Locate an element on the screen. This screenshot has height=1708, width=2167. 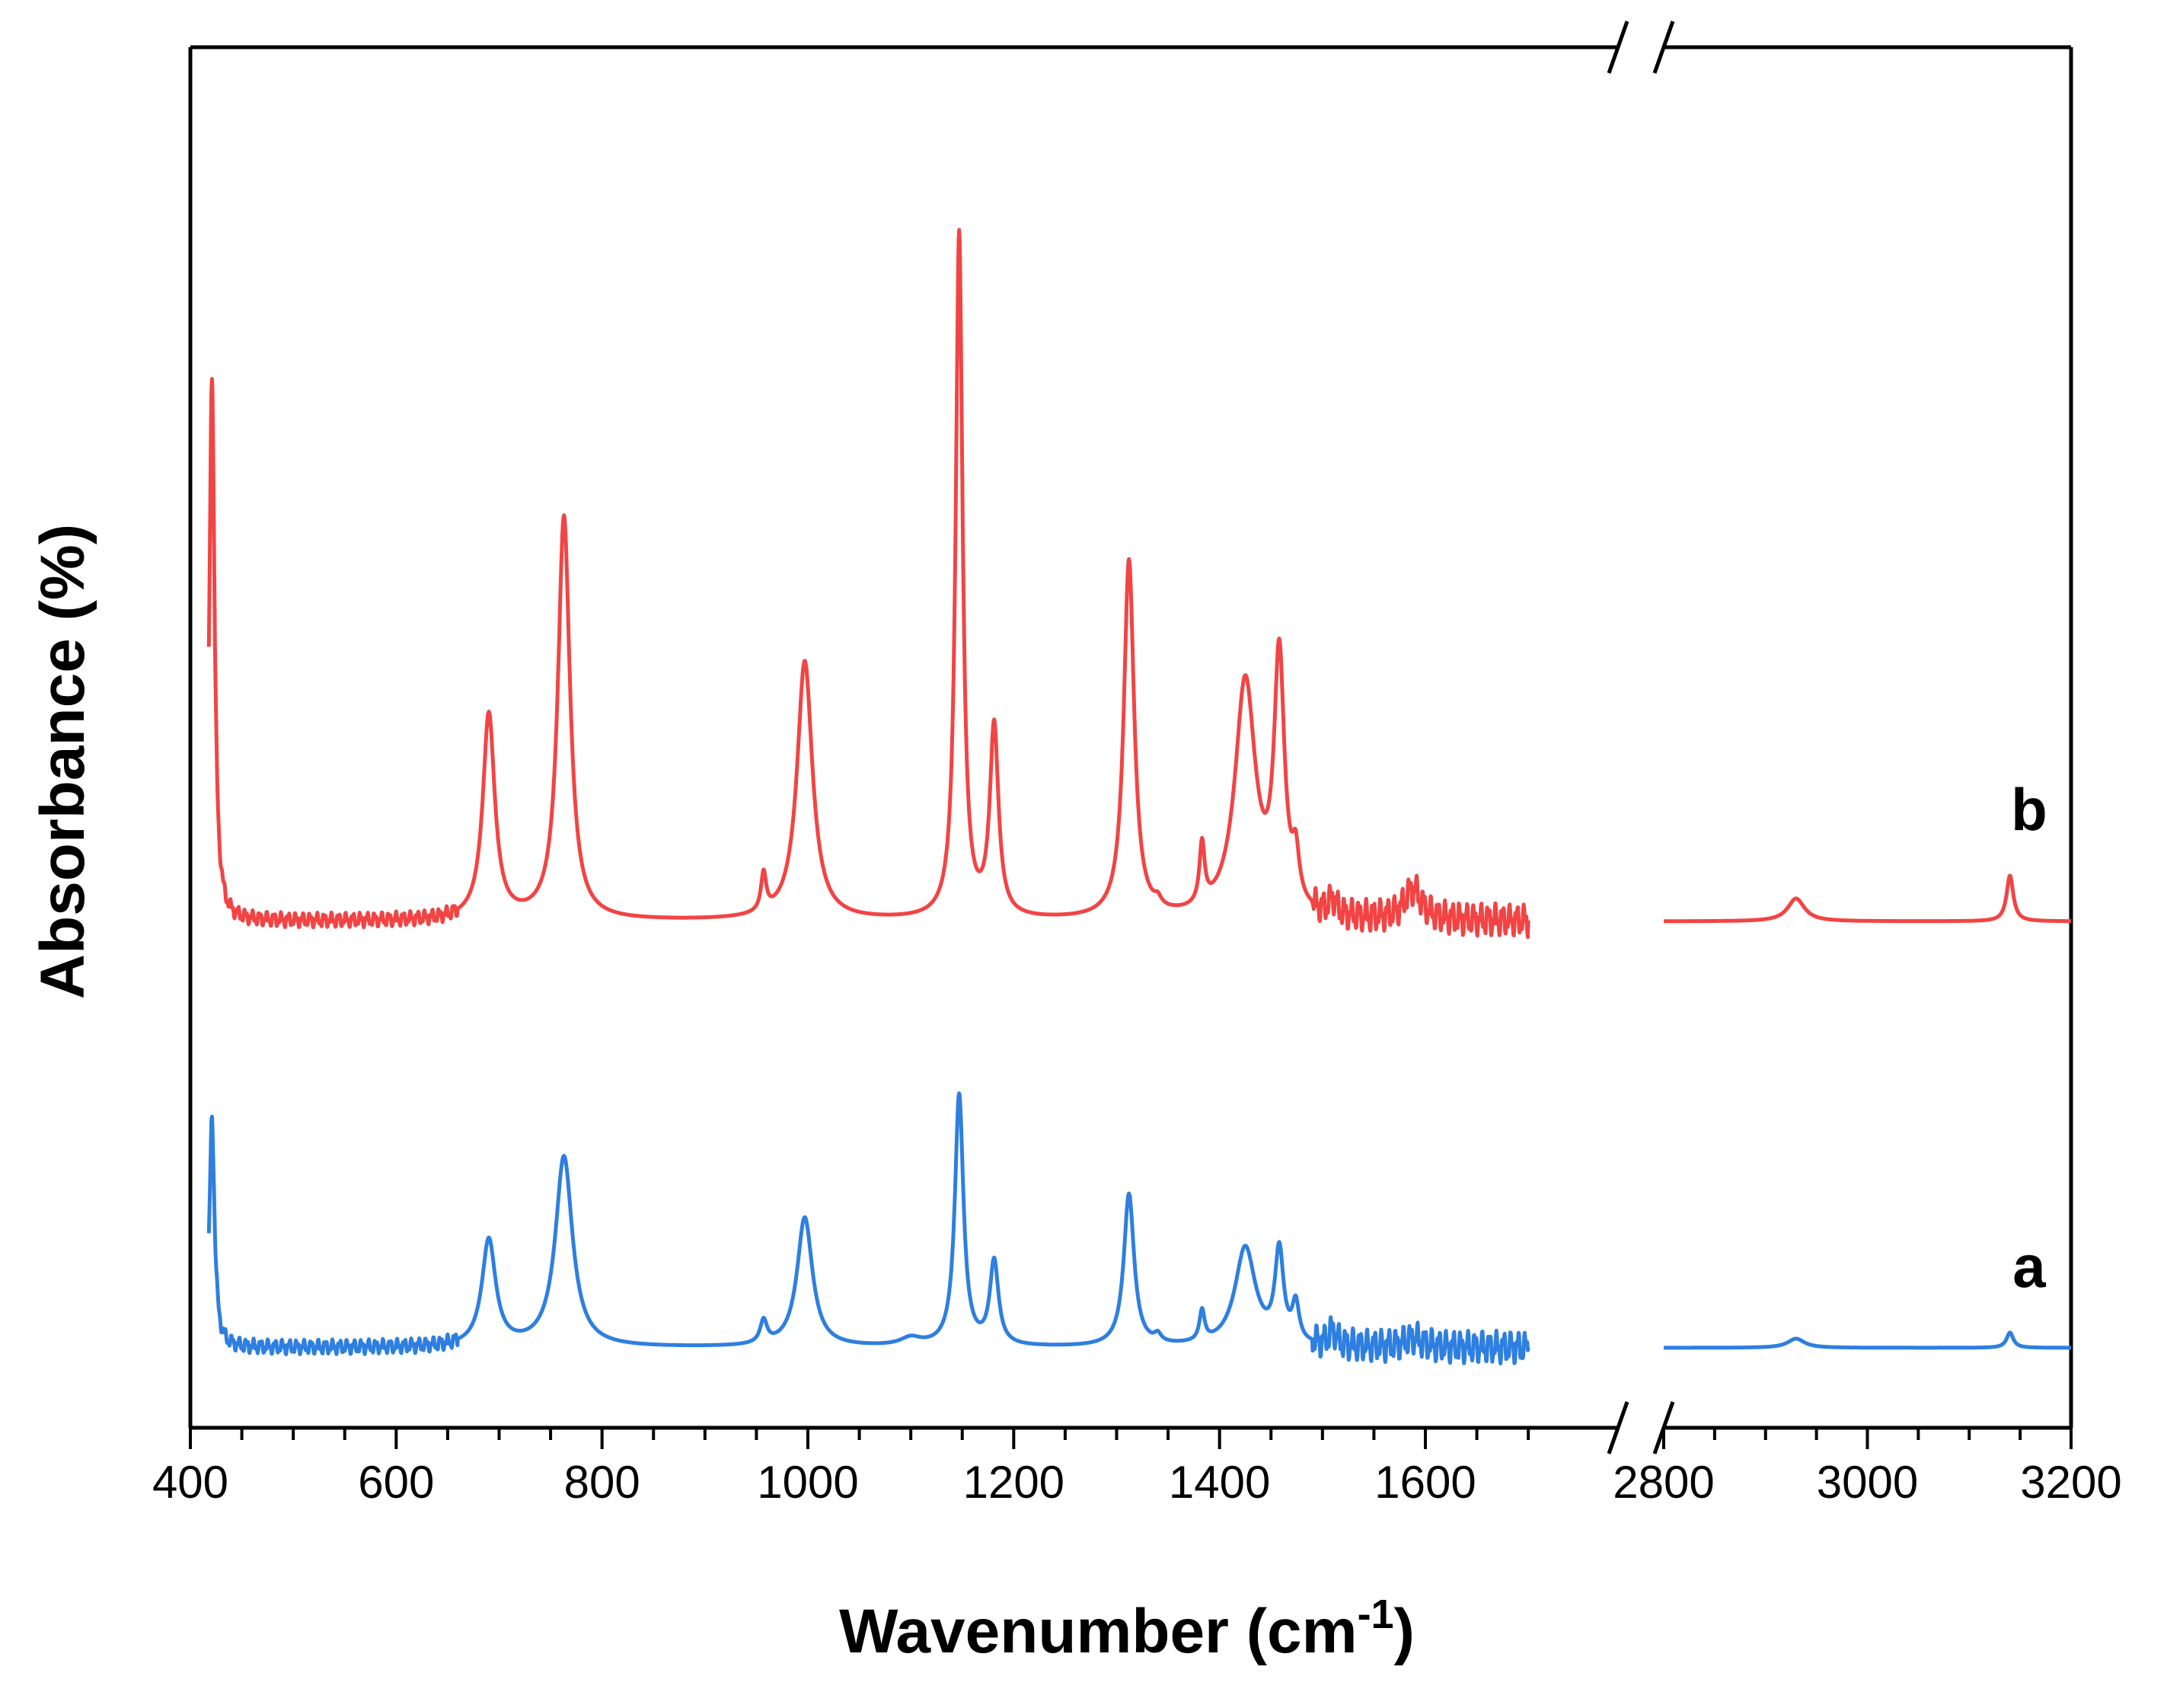
series-a-label: a is located at coordinates (2029, 1266).